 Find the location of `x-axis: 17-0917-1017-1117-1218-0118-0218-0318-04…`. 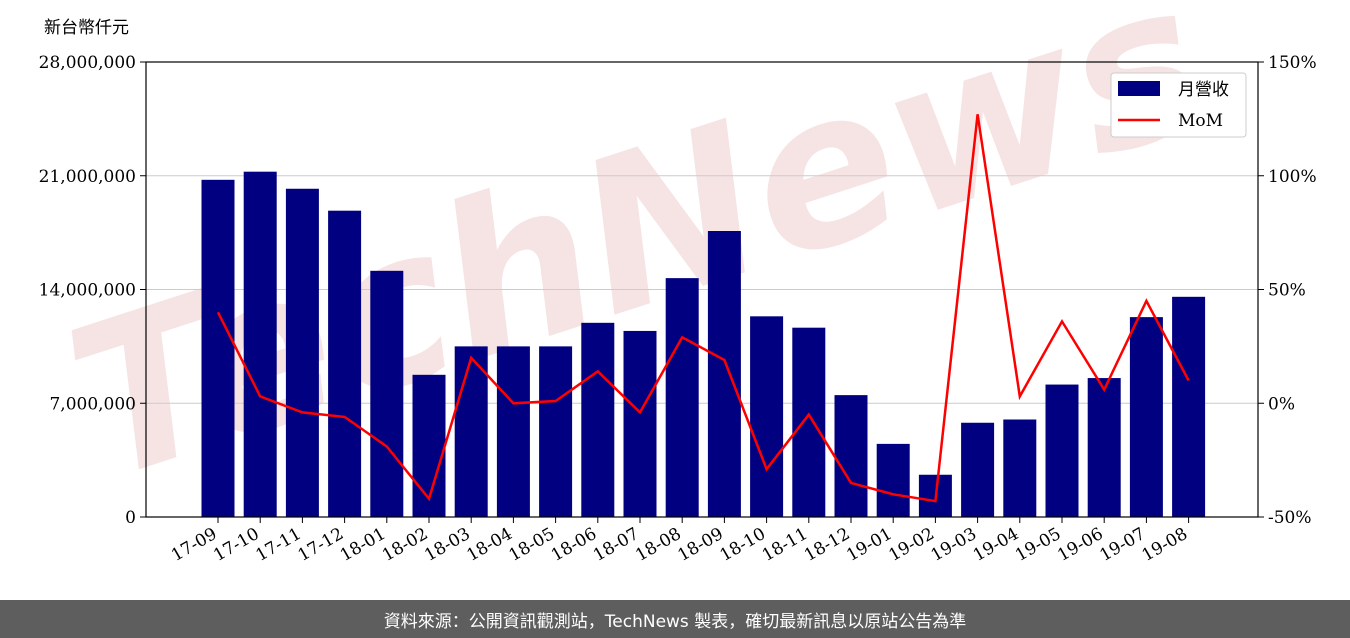

x-axis: 17-0917-1017-1117-1218-0118-0218-0318-04… is located at coordinates (679, 541).